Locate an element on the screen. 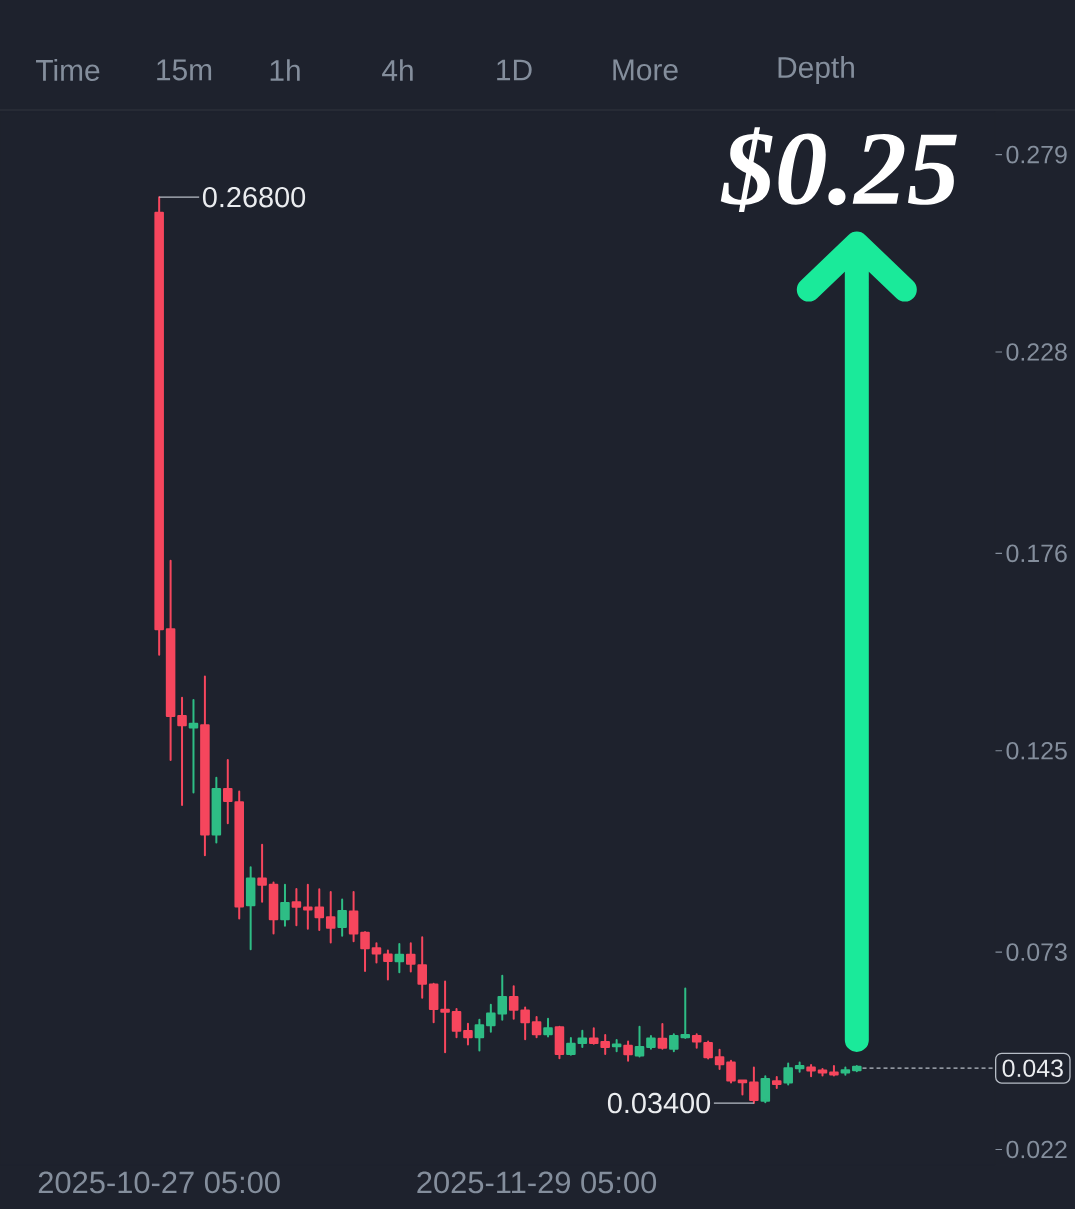 The height and width of the screenshot is (1209, 1075). text: 1h is located at coordinates (285, 70).